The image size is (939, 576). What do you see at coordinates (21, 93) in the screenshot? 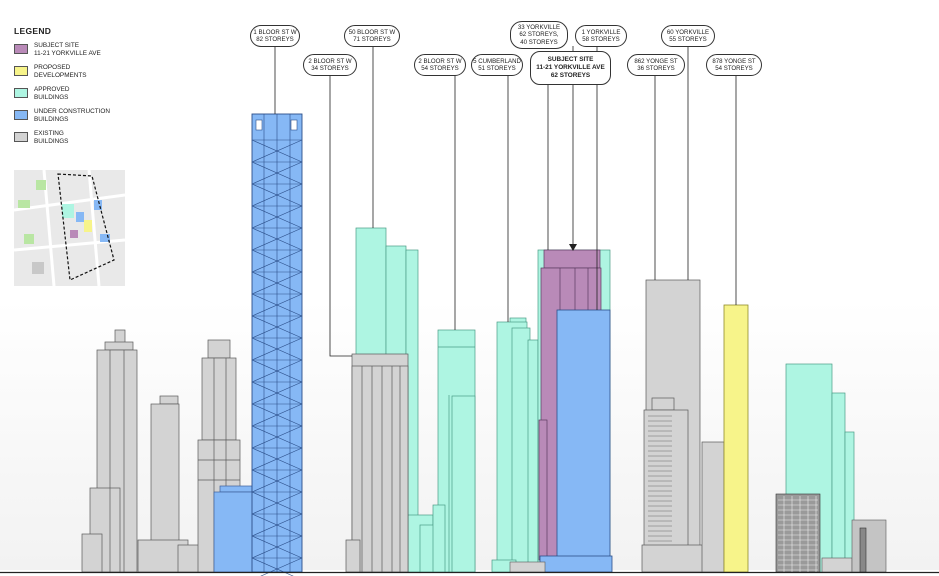
I see `legend-swatch-approved` at bounding box center [21, 93].